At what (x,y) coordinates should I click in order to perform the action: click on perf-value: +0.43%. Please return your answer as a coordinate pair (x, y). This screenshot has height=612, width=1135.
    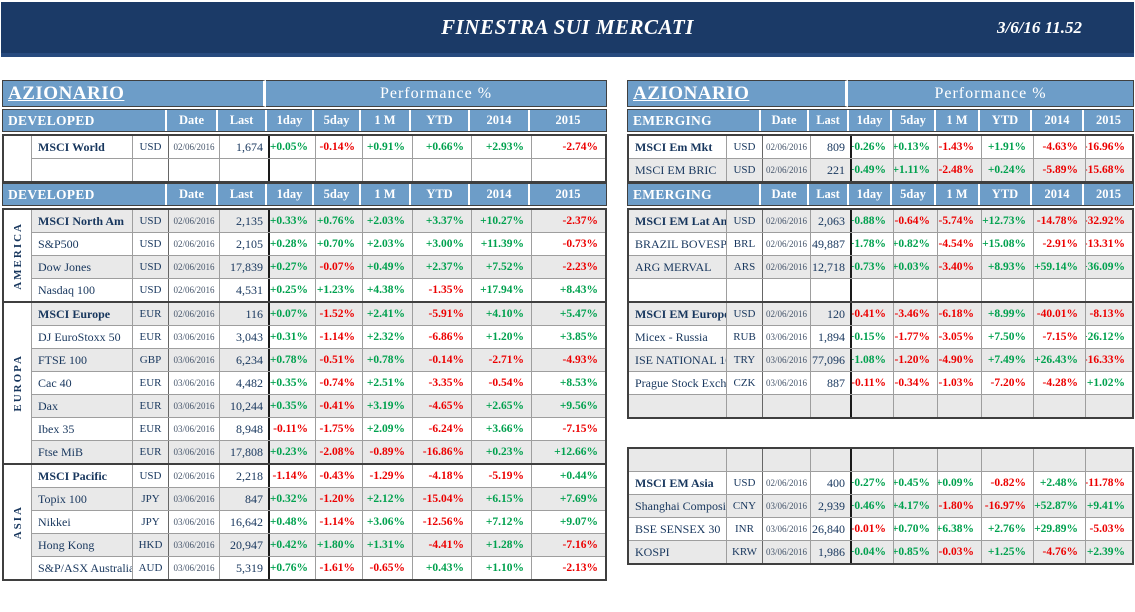
    Looking at the image, I should click on (441, 568).